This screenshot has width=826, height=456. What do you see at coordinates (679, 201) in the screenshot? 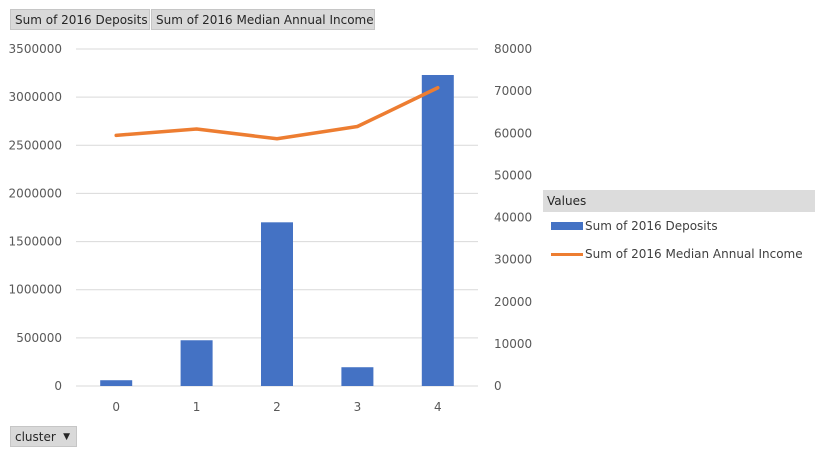
I see `legend-title: Values` at bounding box center [679, 201].